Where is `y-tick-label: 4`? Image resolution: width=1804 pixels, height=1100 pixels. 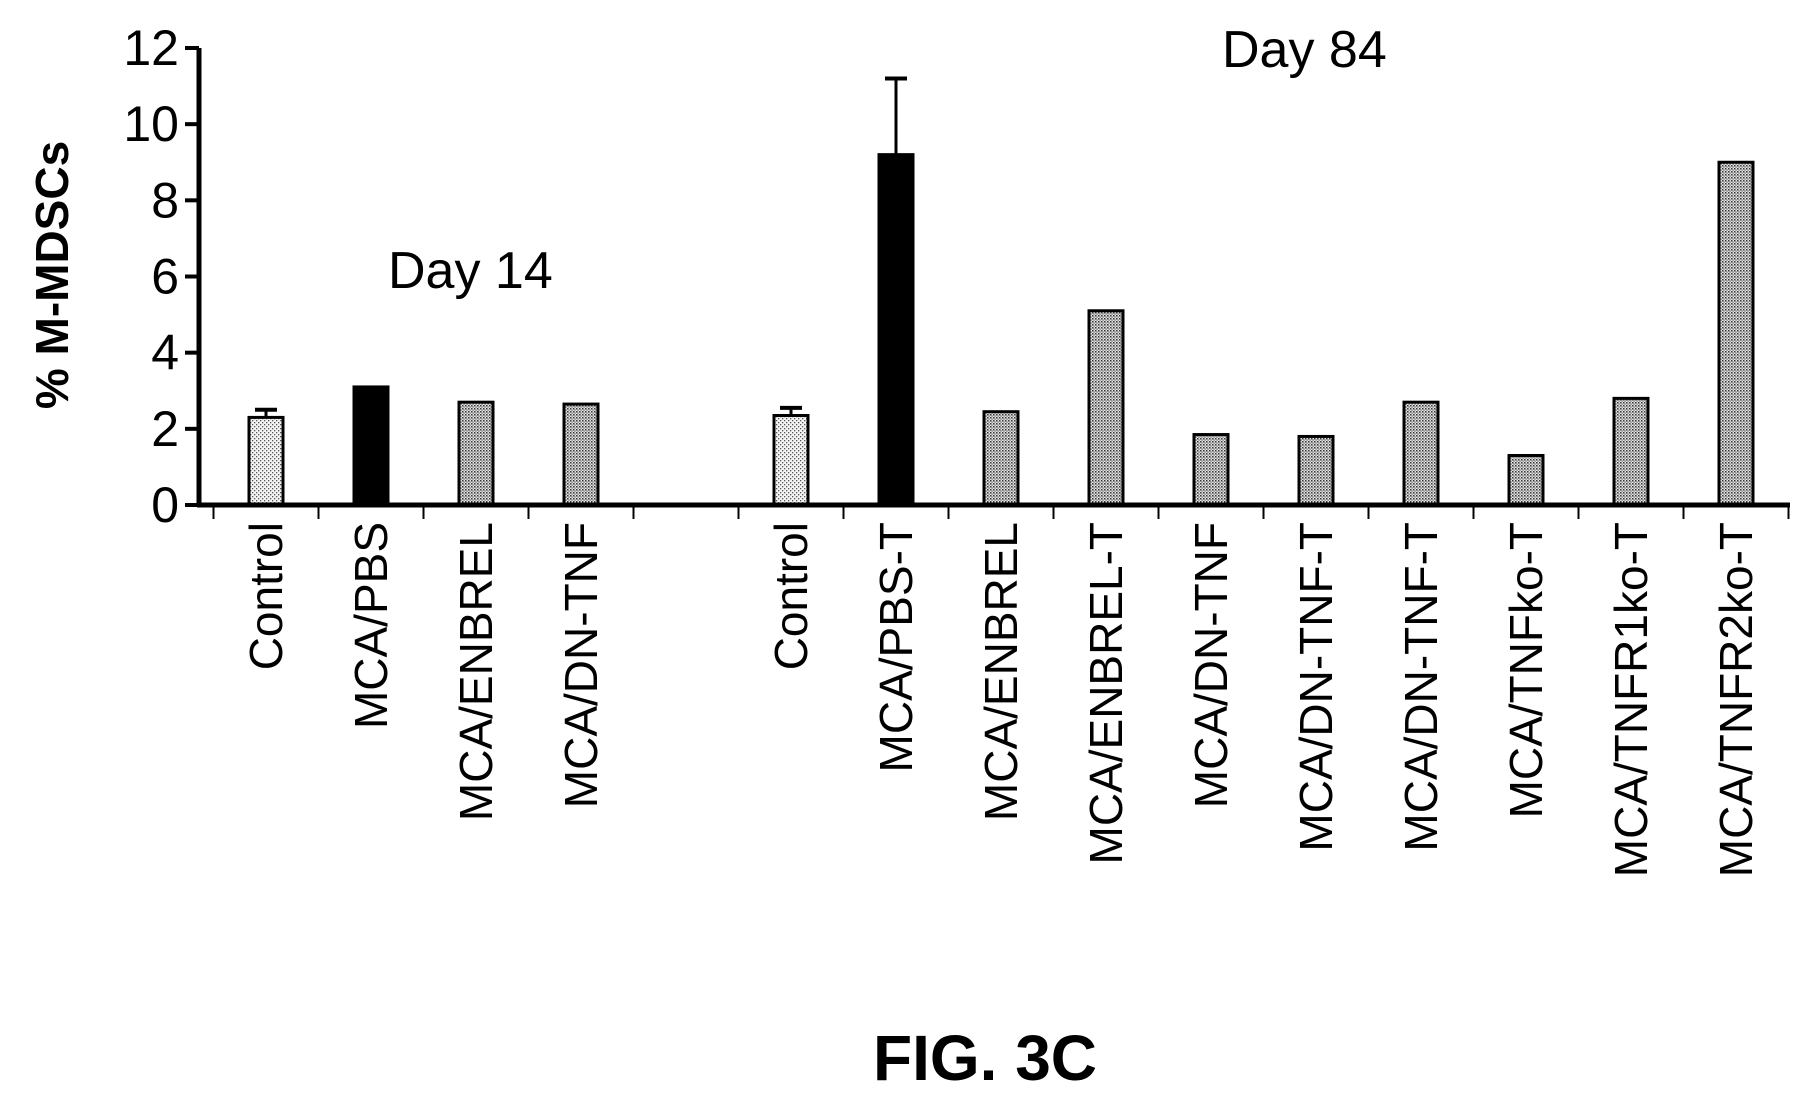
y-tick-label: 4 is located at coordinates (165, 353).